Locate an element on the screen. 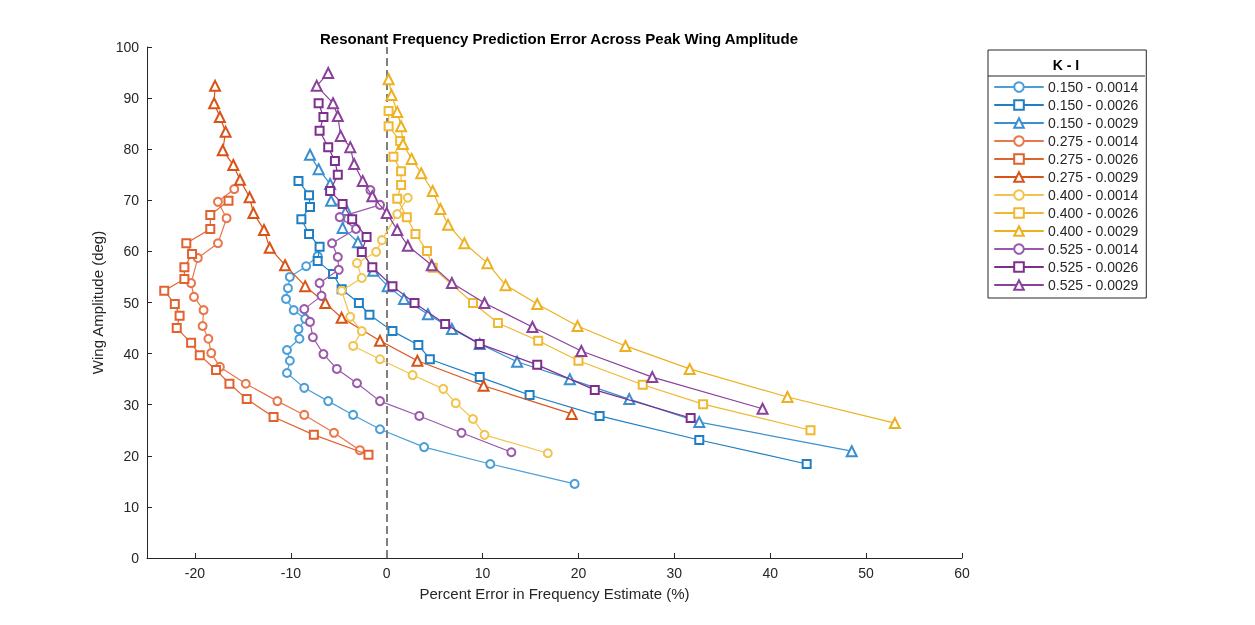 This screenshot has height=625, width=1255. x-tick-label: 60 is located at coordinates (962, 573).